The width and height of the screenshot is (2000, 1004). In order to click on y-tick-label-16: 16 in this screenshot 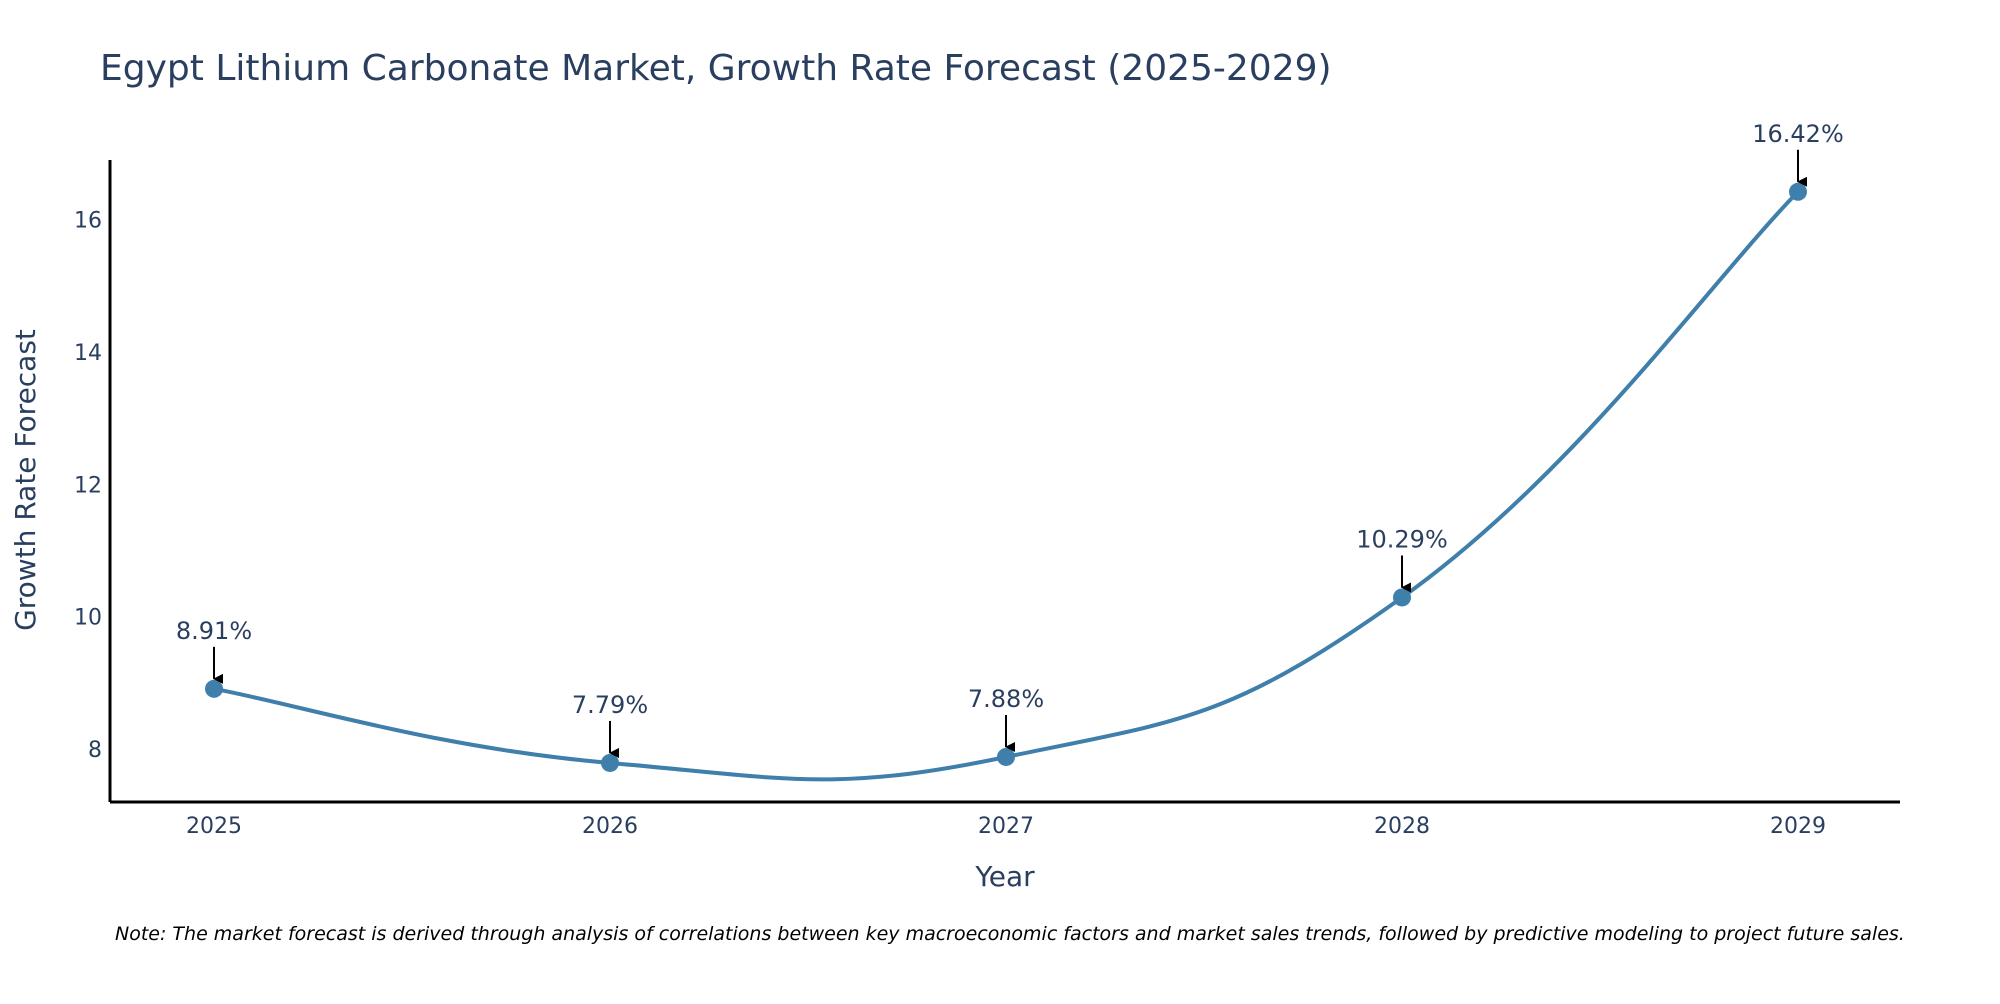, I will do `click(88, 221)`.